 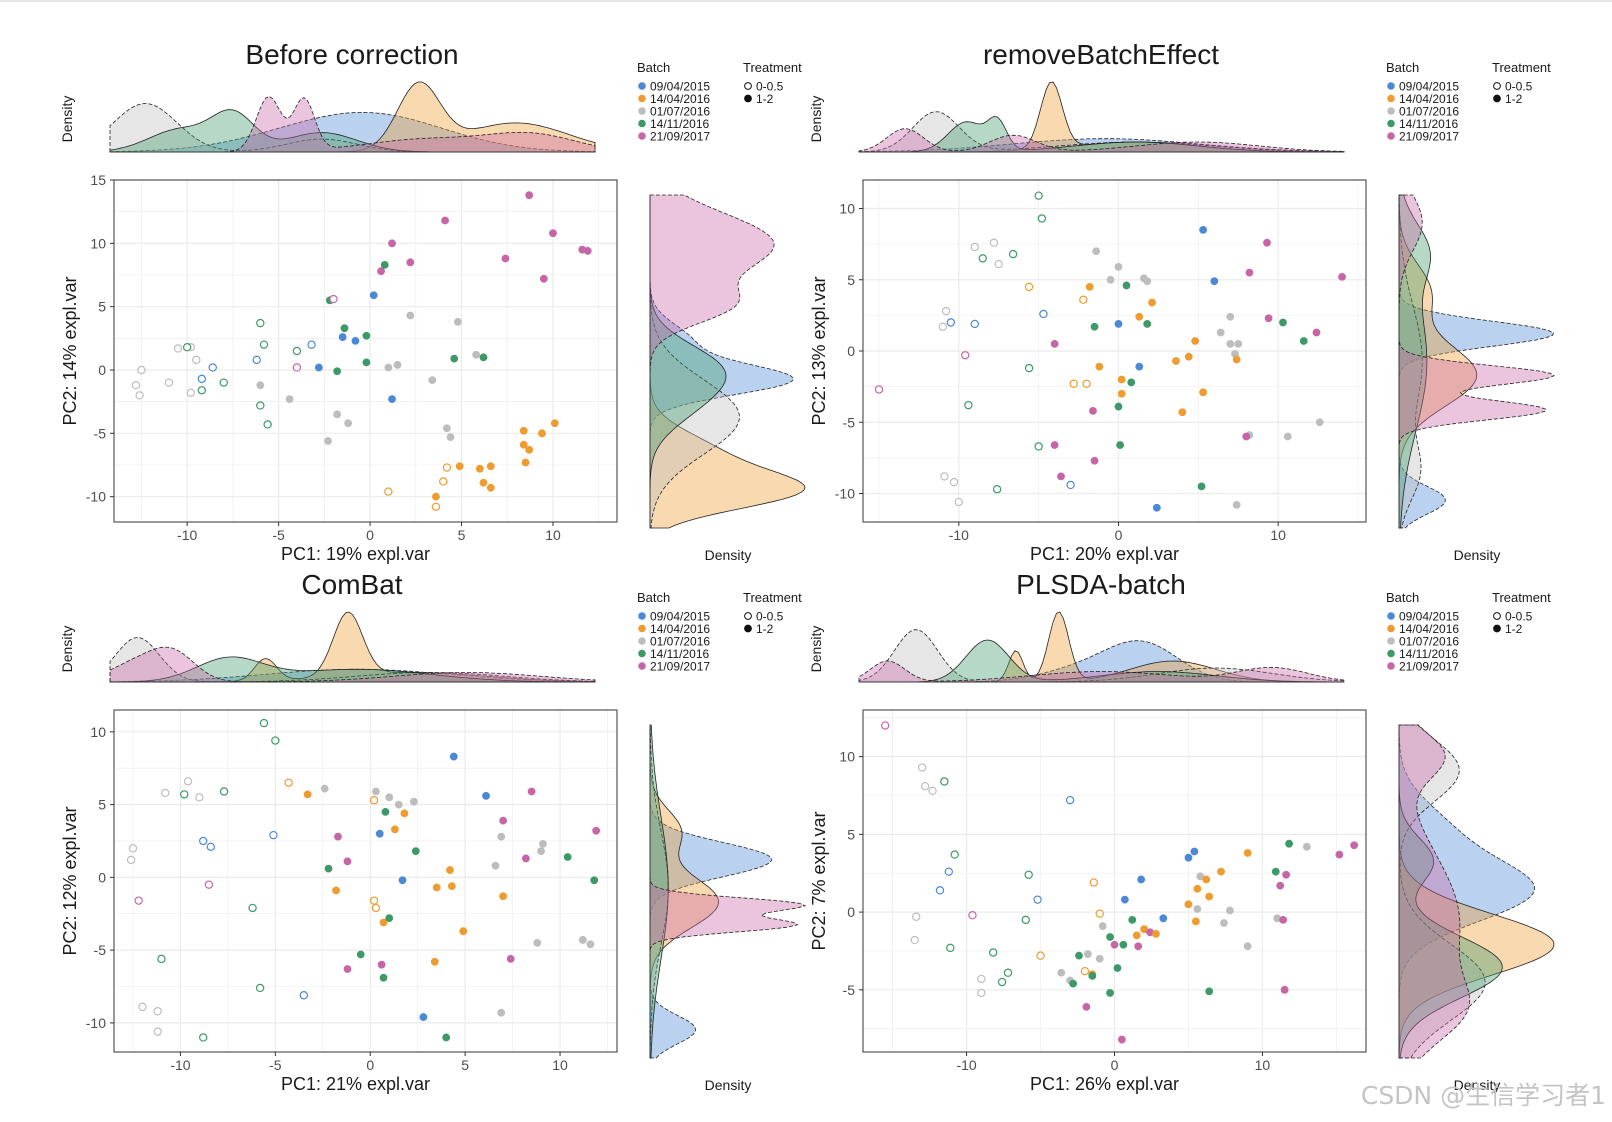 I want to click on data-points, so click(x=1119, y=882).